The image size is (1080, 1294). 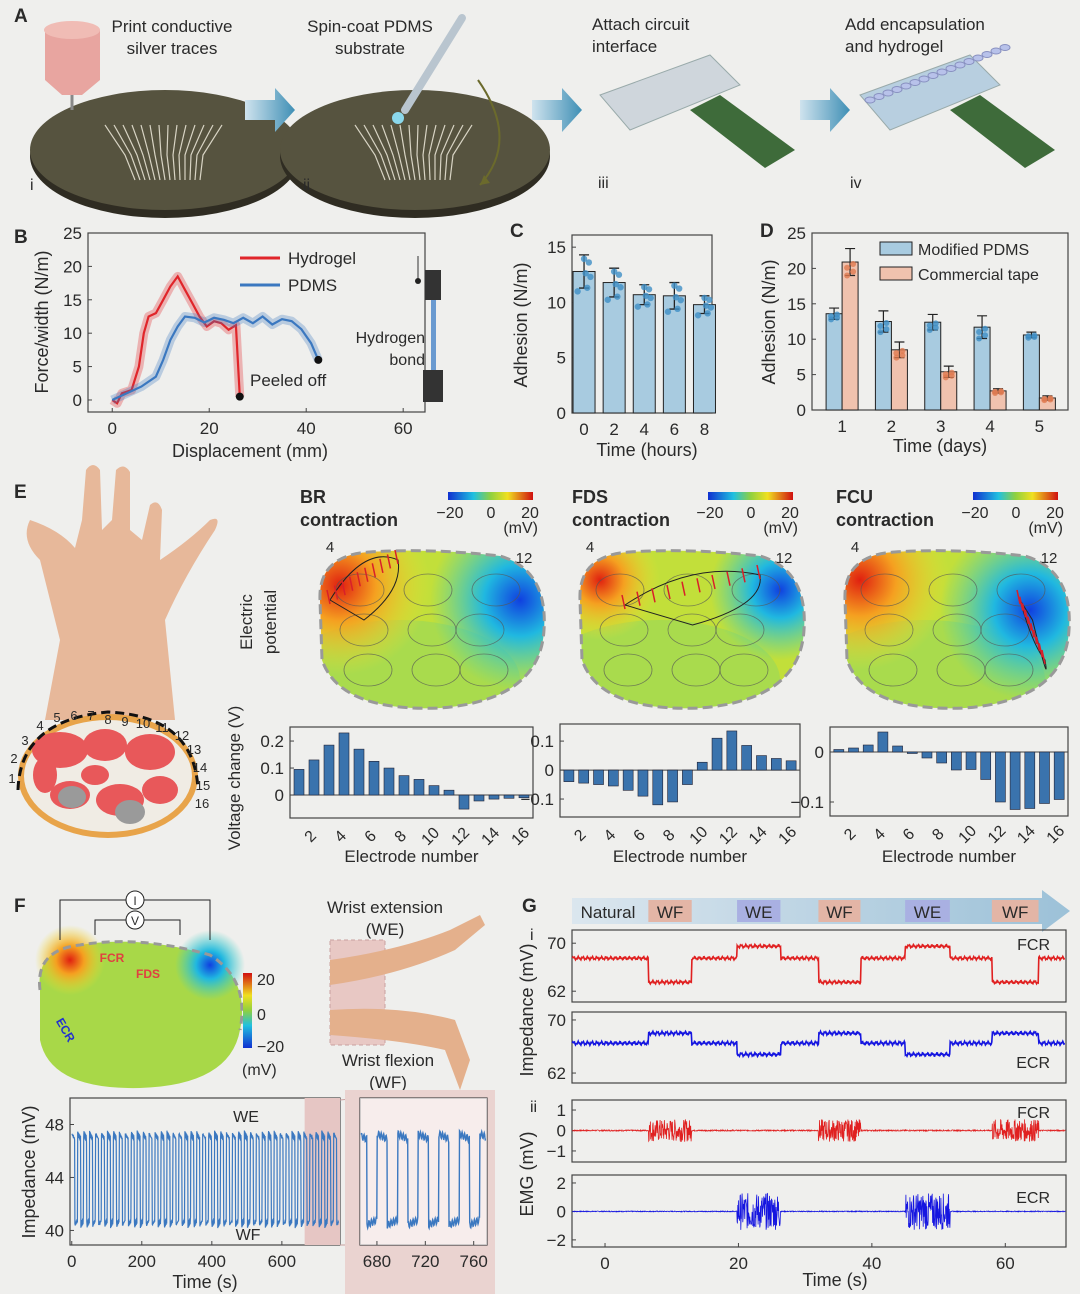 What do you see at coordinates (11, 778) in the screenshot?
I see `electrode-number: 1` at bounding box center [11, 778].